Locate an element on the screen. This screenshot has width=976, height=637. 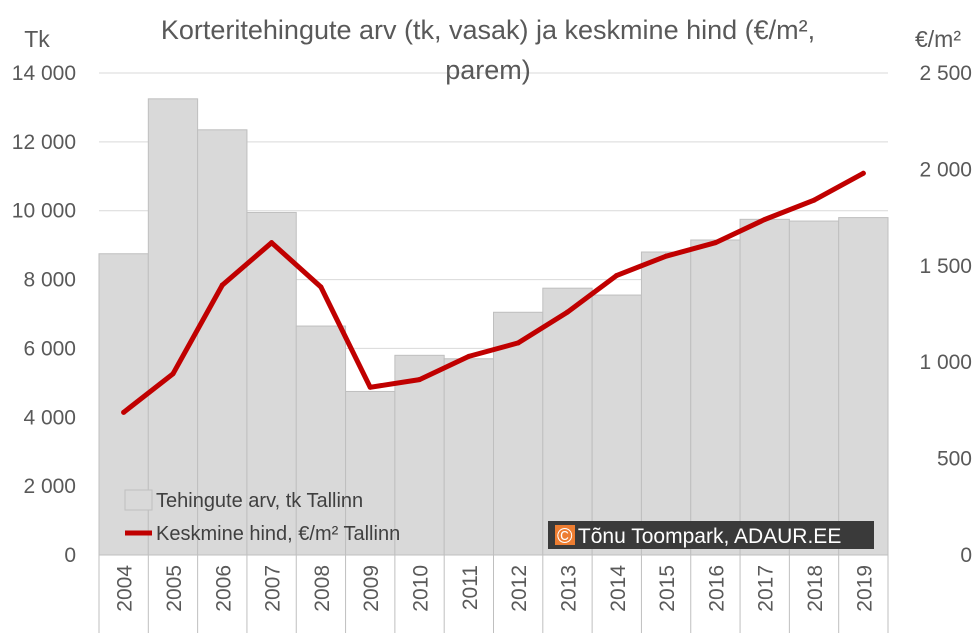
y-left-tick-label: 0 is located at coordinates (70, 555).